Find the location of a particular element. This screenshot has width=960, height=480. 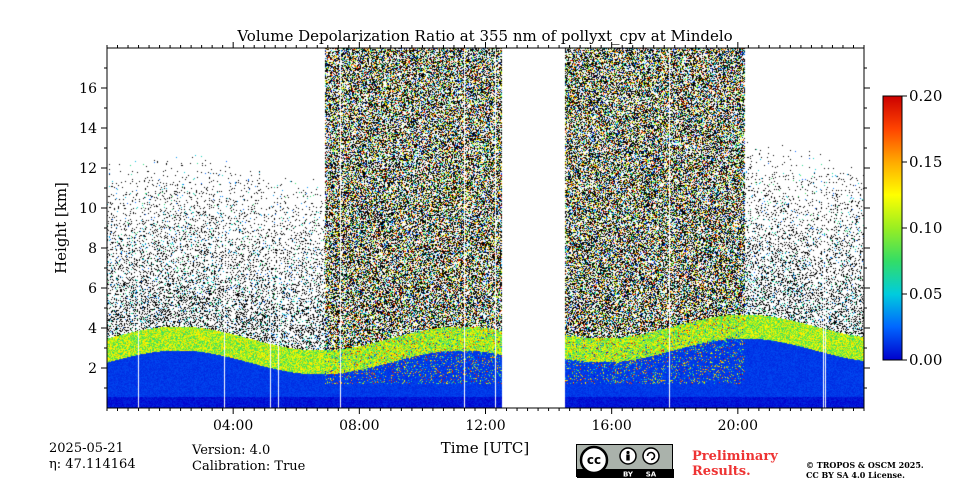

y-tick-label: 10 is located at coordinates (88, 209).